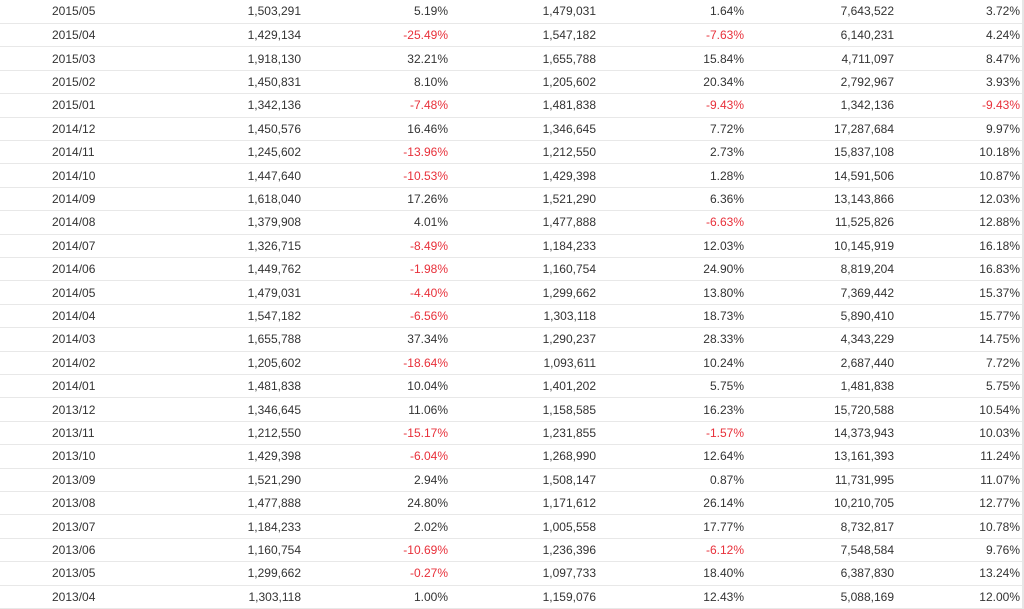 The height and width of the screenshot is (609, 1024). I want to click on cumulative-cell: 17,287,684, so click(819, 129).